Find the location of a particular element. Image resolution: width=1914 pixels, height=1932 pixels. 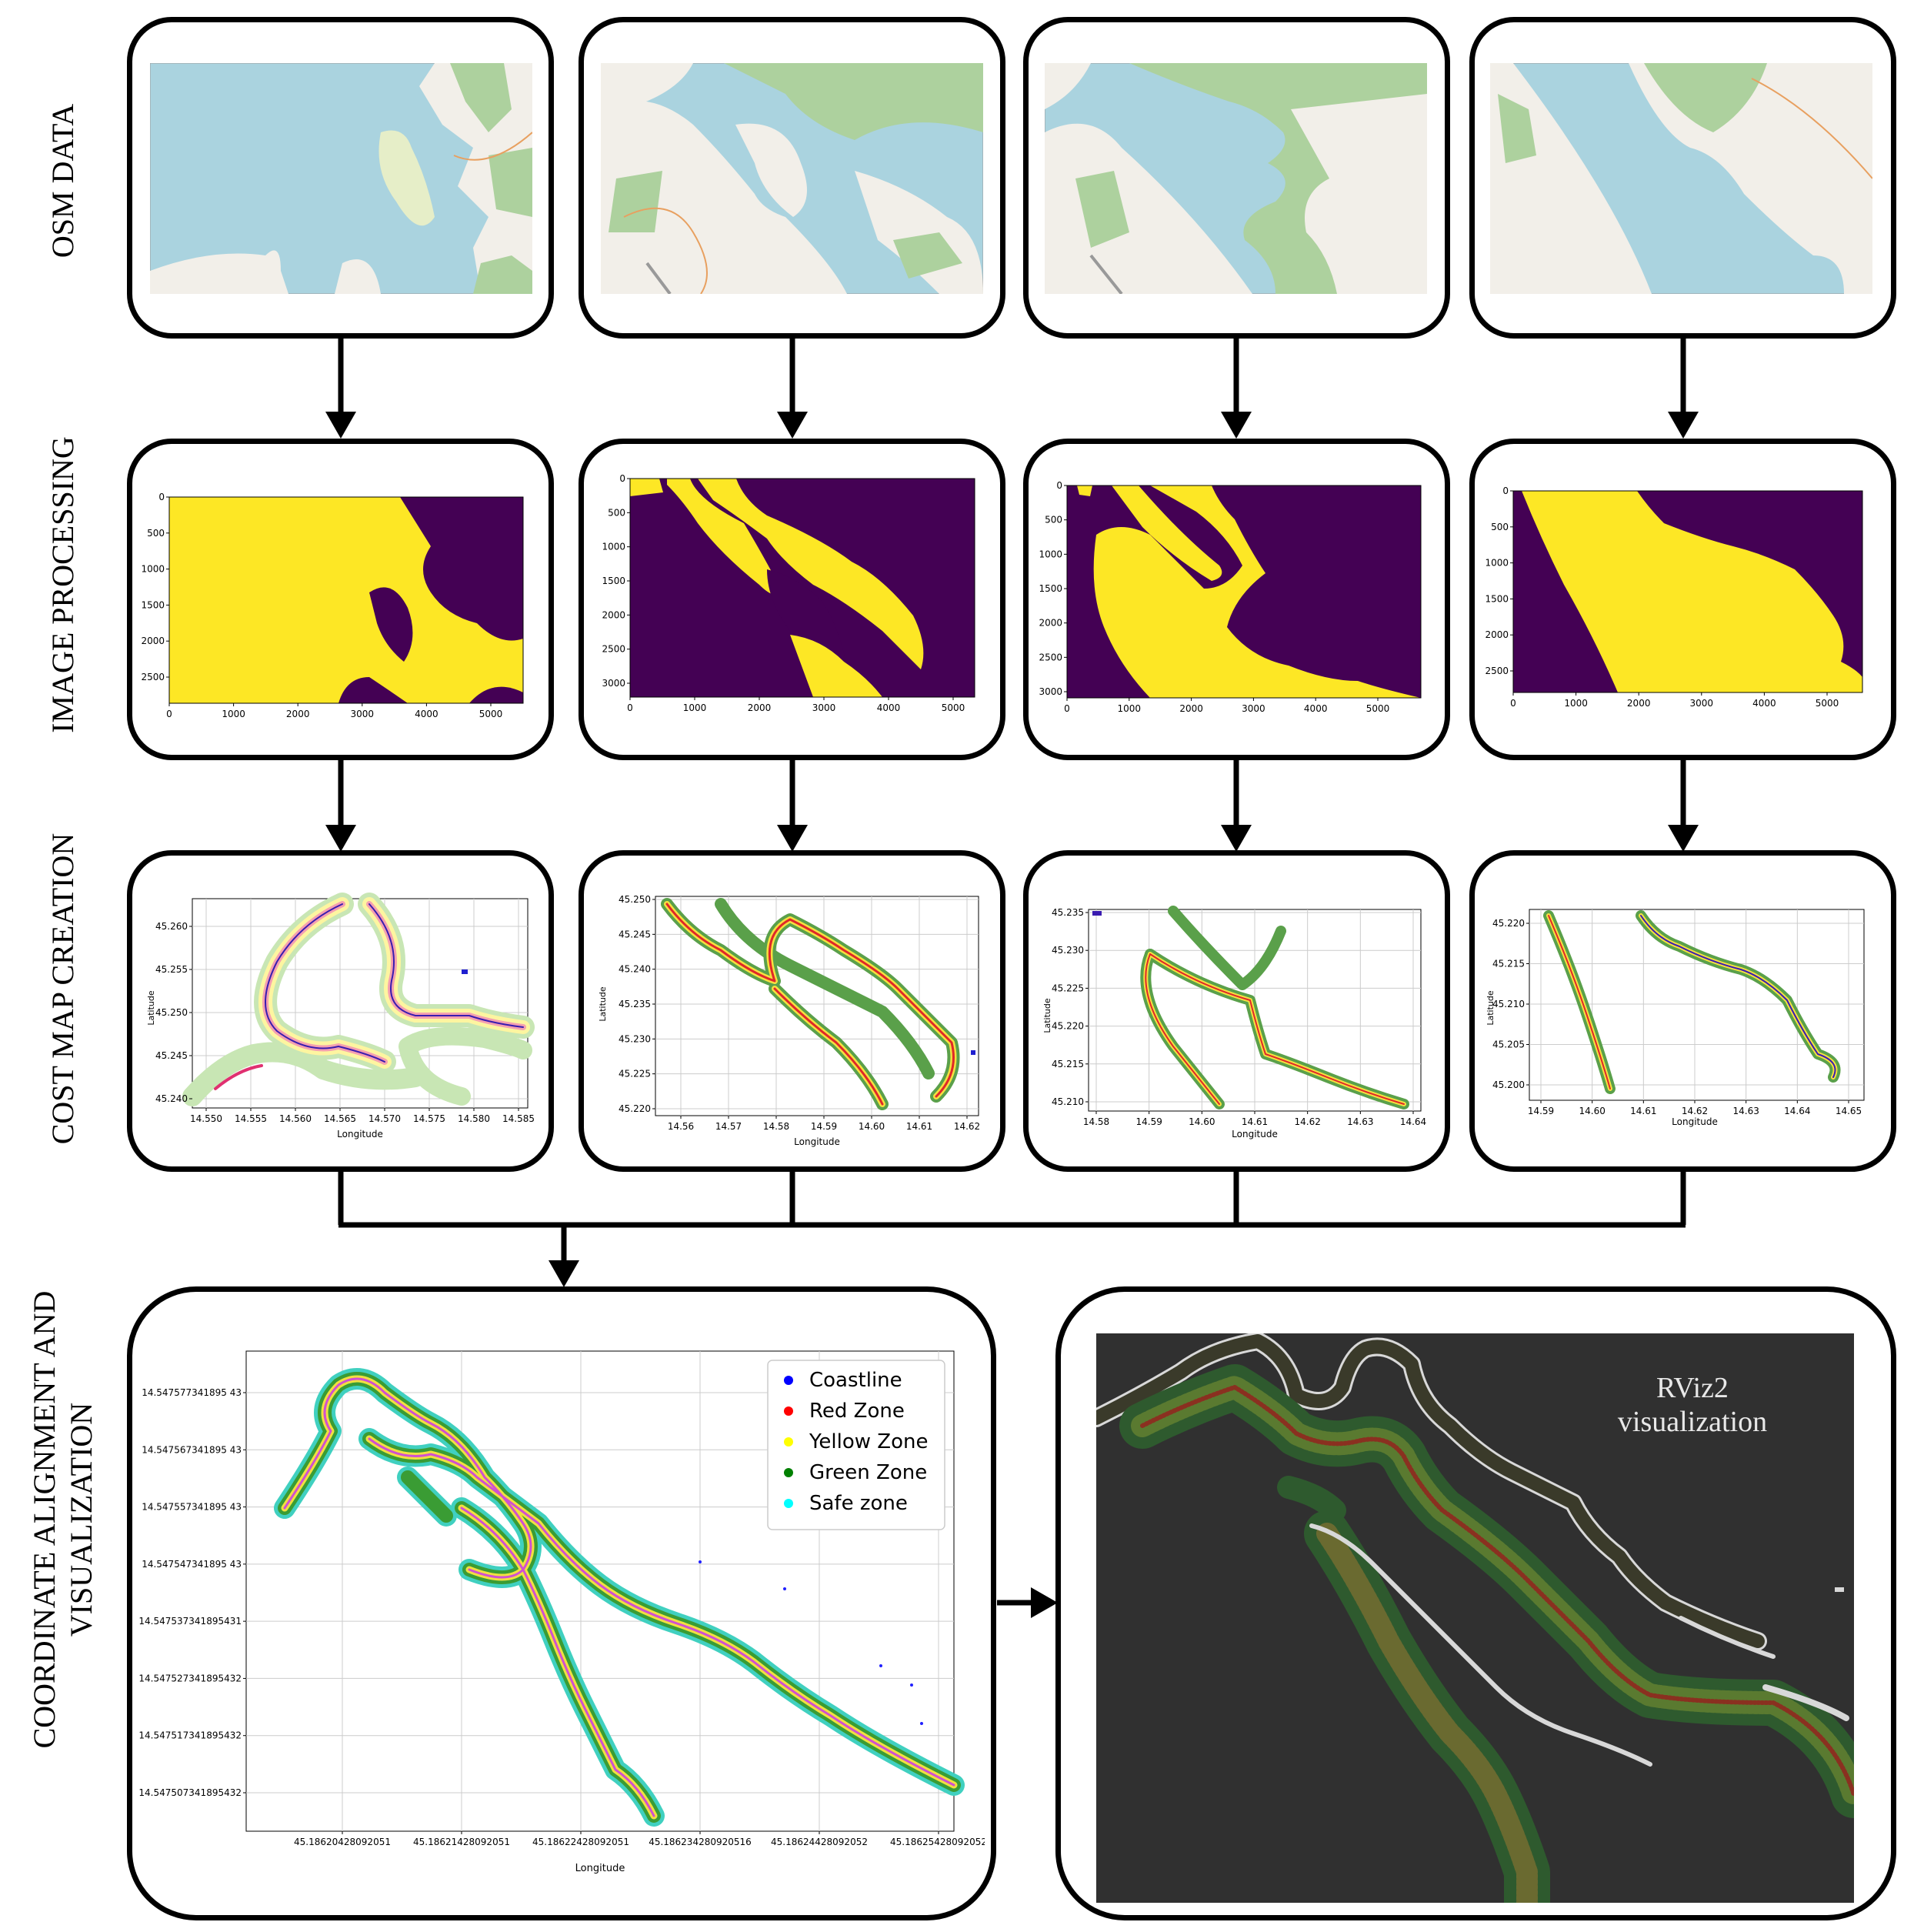

cost-map-3-y-tick-label: 45.230 is located at coordinates (1068, 951).